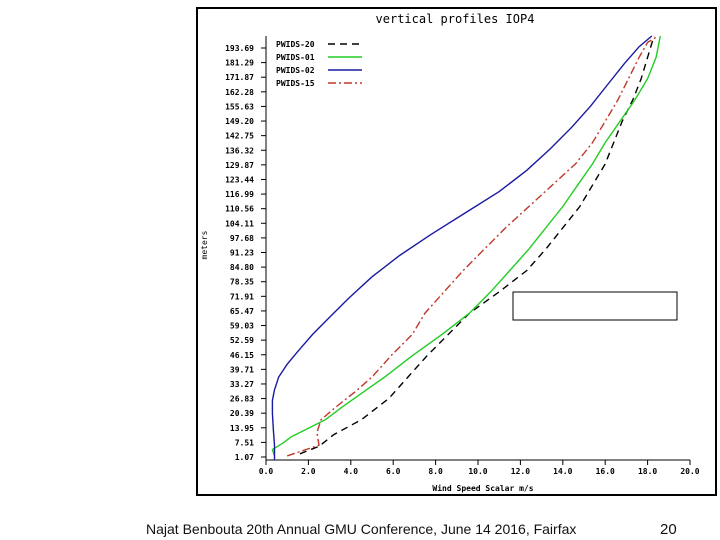 This screenshot has width=720, height=540. What do you see at coordinates (595, 306) in the screenshot?
I see `blank-annotation-box` at bounding box center [595, 306].